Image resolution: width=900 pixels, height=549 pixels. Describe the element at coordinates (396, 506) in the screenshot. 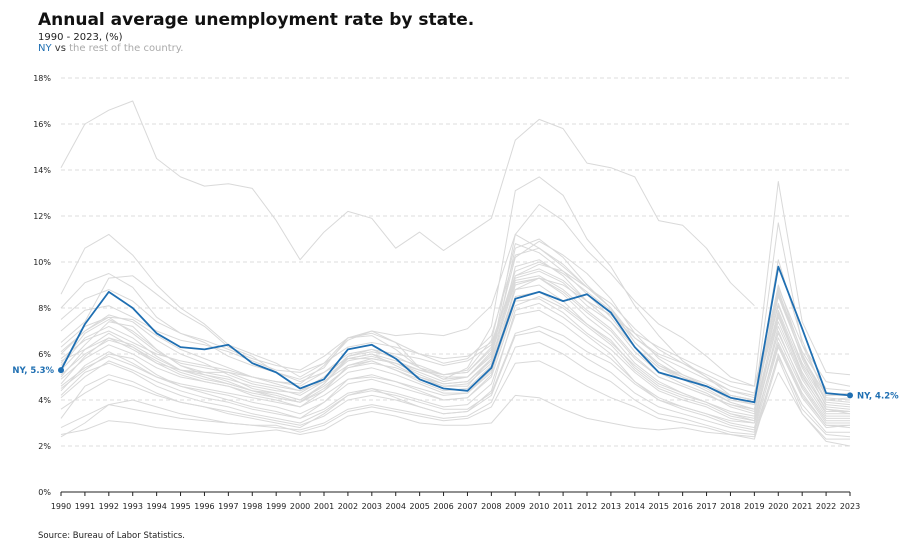

I see `x-tick-label: 2004` at that location.